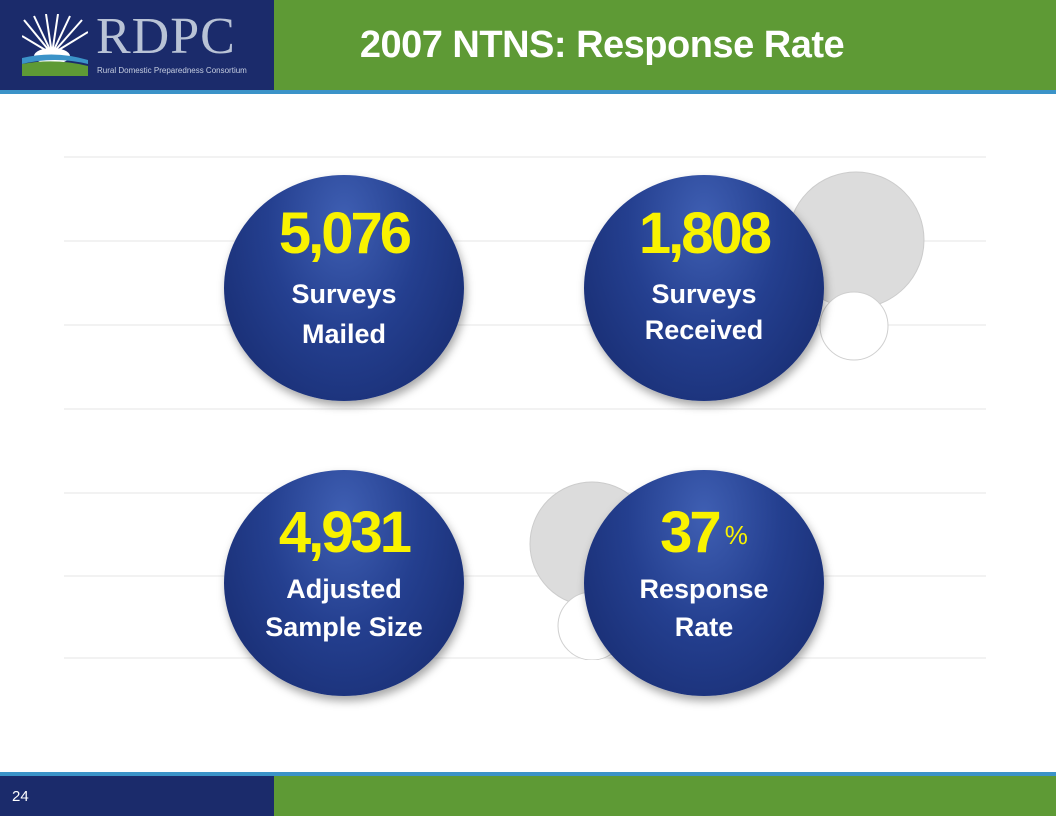 This screenshot has height=816, width=1056. Describe the element at coordinates (704, 330) in the screenshot. I see `stat-label-line2: Received` at that location.